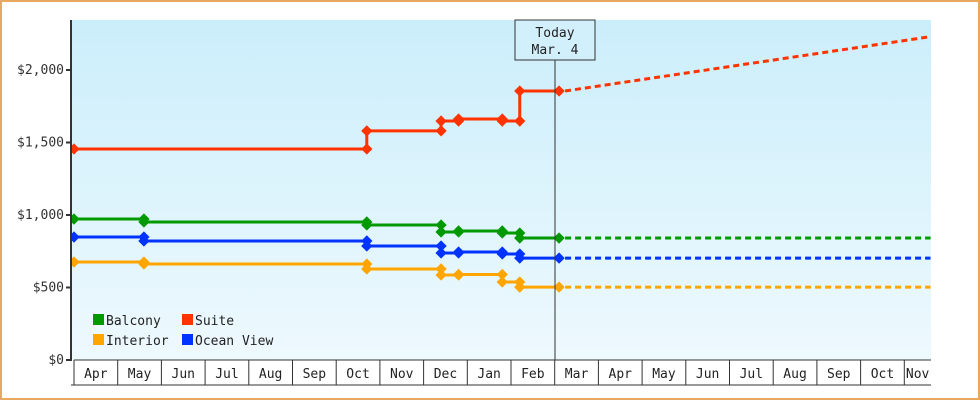 The width and height of the screenshot is (980, 400). Describe the element at coordinates (747, 64) in the screenshot. I see `forecast-line` at that location.